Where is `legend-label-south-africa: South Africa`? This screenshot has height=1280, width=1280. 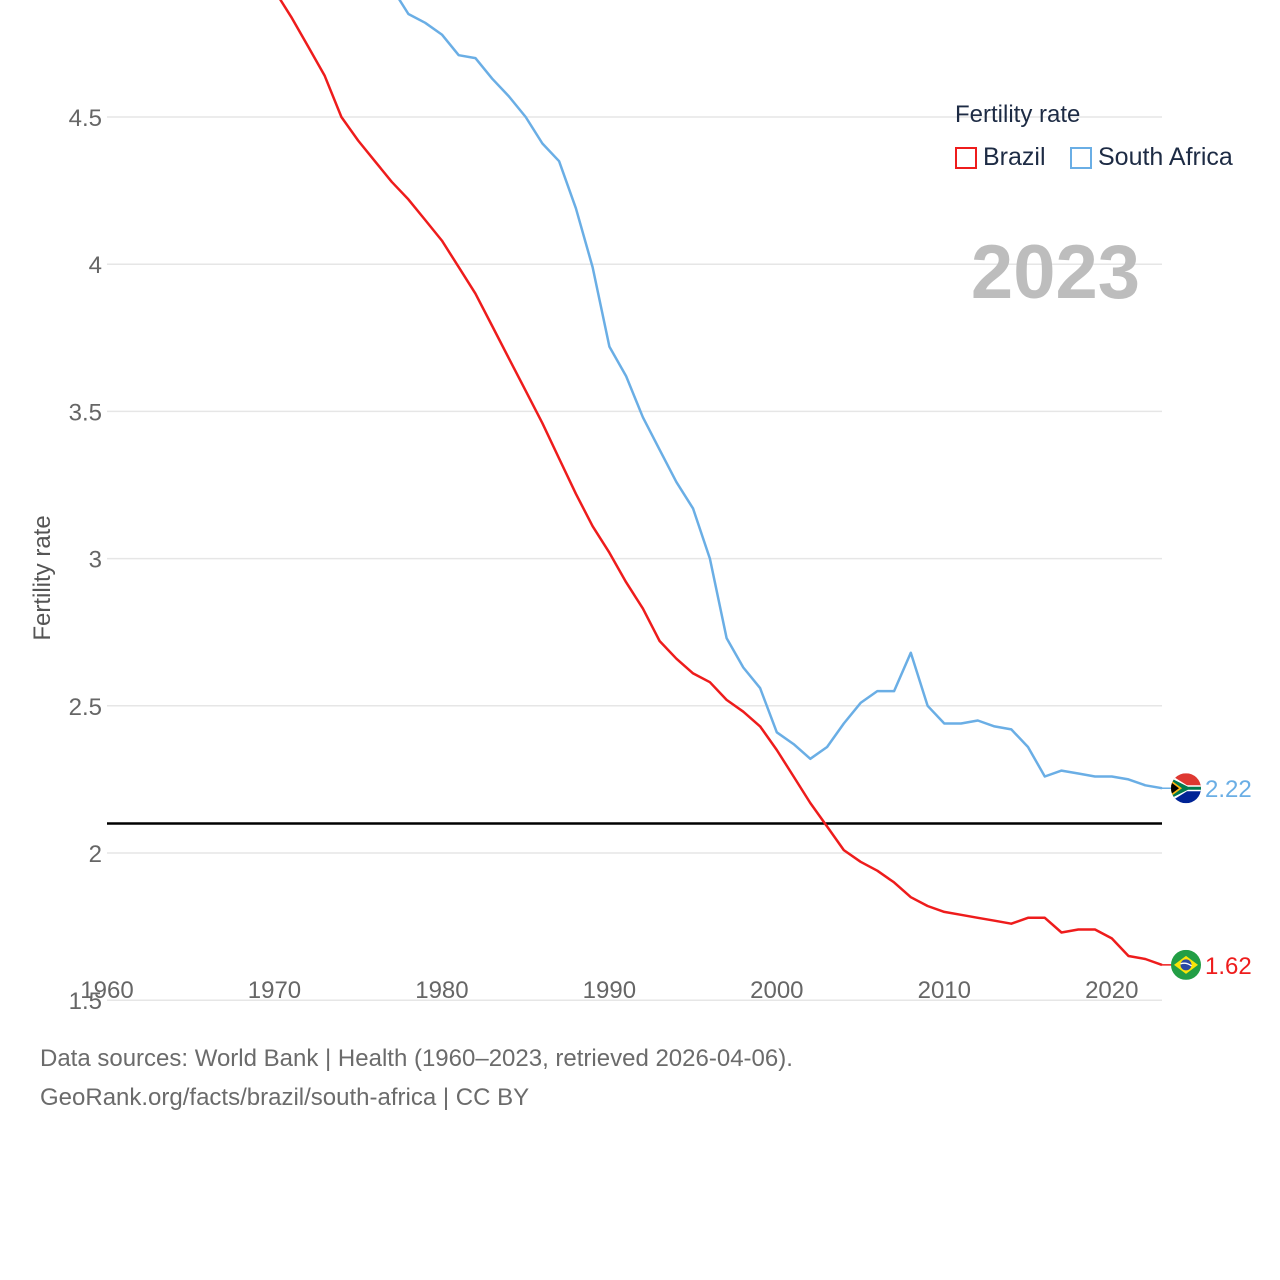
legend-label-south-africa: South Africa is located at coordinates (1165, 157).